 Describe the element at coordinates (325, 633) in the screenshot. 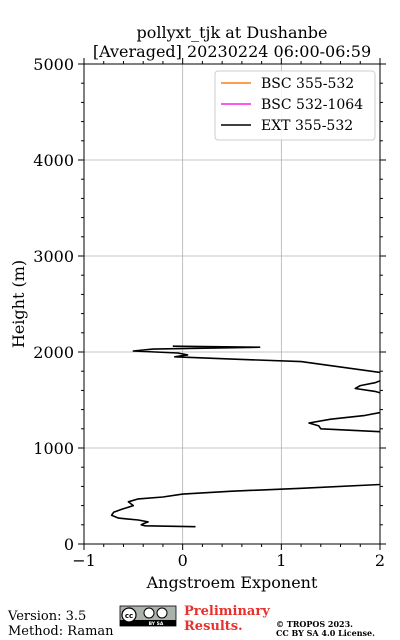

I see `copyright-line2: CC BY SA 4.0 License.` at that location.